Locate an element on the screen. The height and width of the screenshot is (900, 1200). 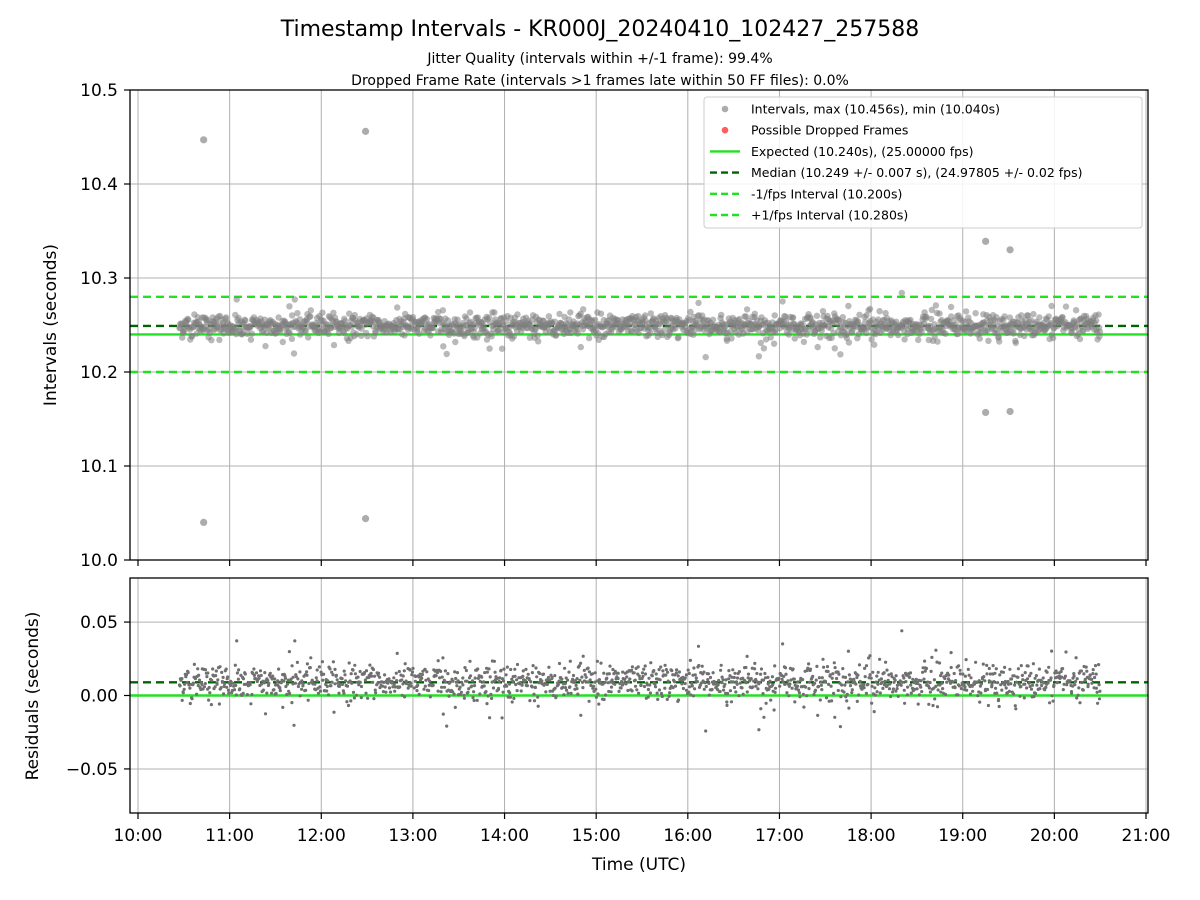
x-axis-label: Time (UTC) is located at coordinates (638, 865).